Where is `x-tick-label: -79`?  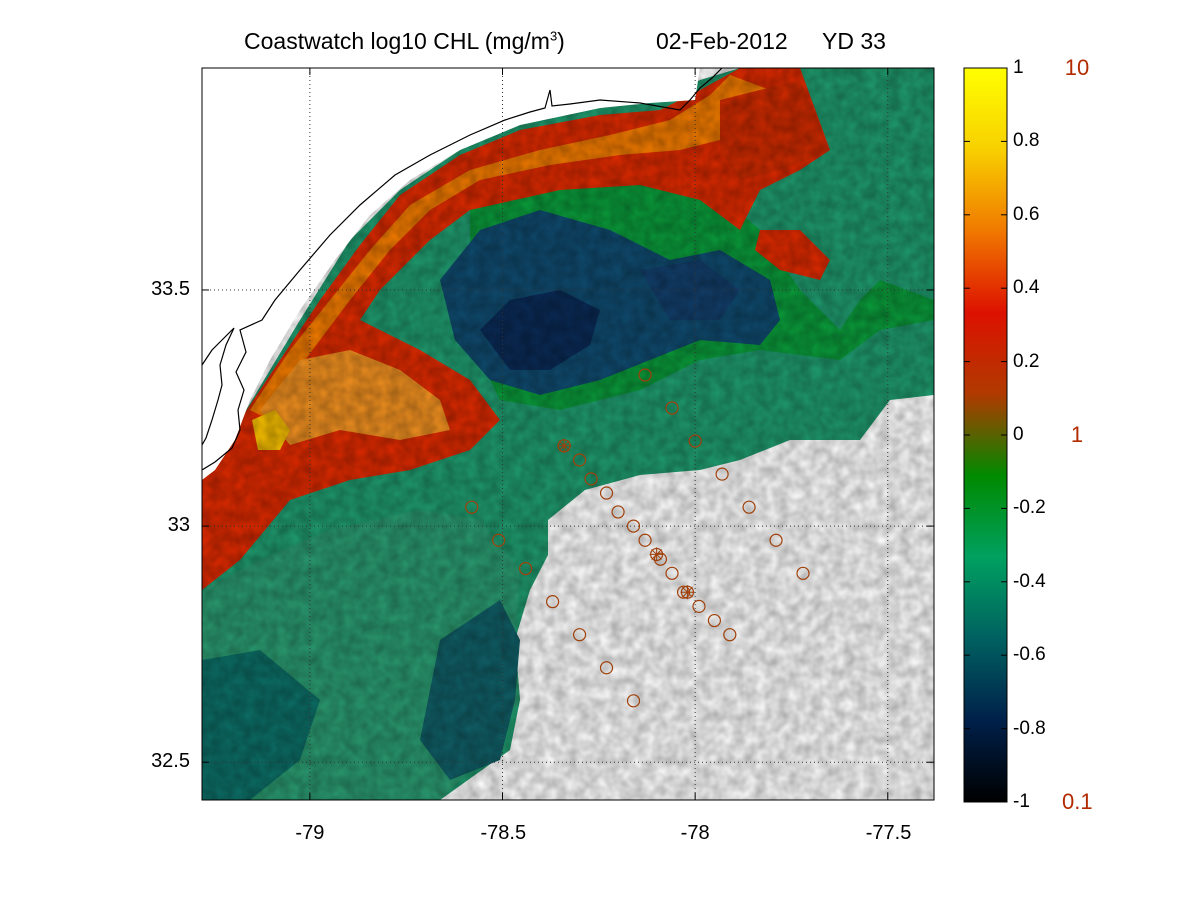
x-tick-label: -79 is located at coordinates (310, 833).